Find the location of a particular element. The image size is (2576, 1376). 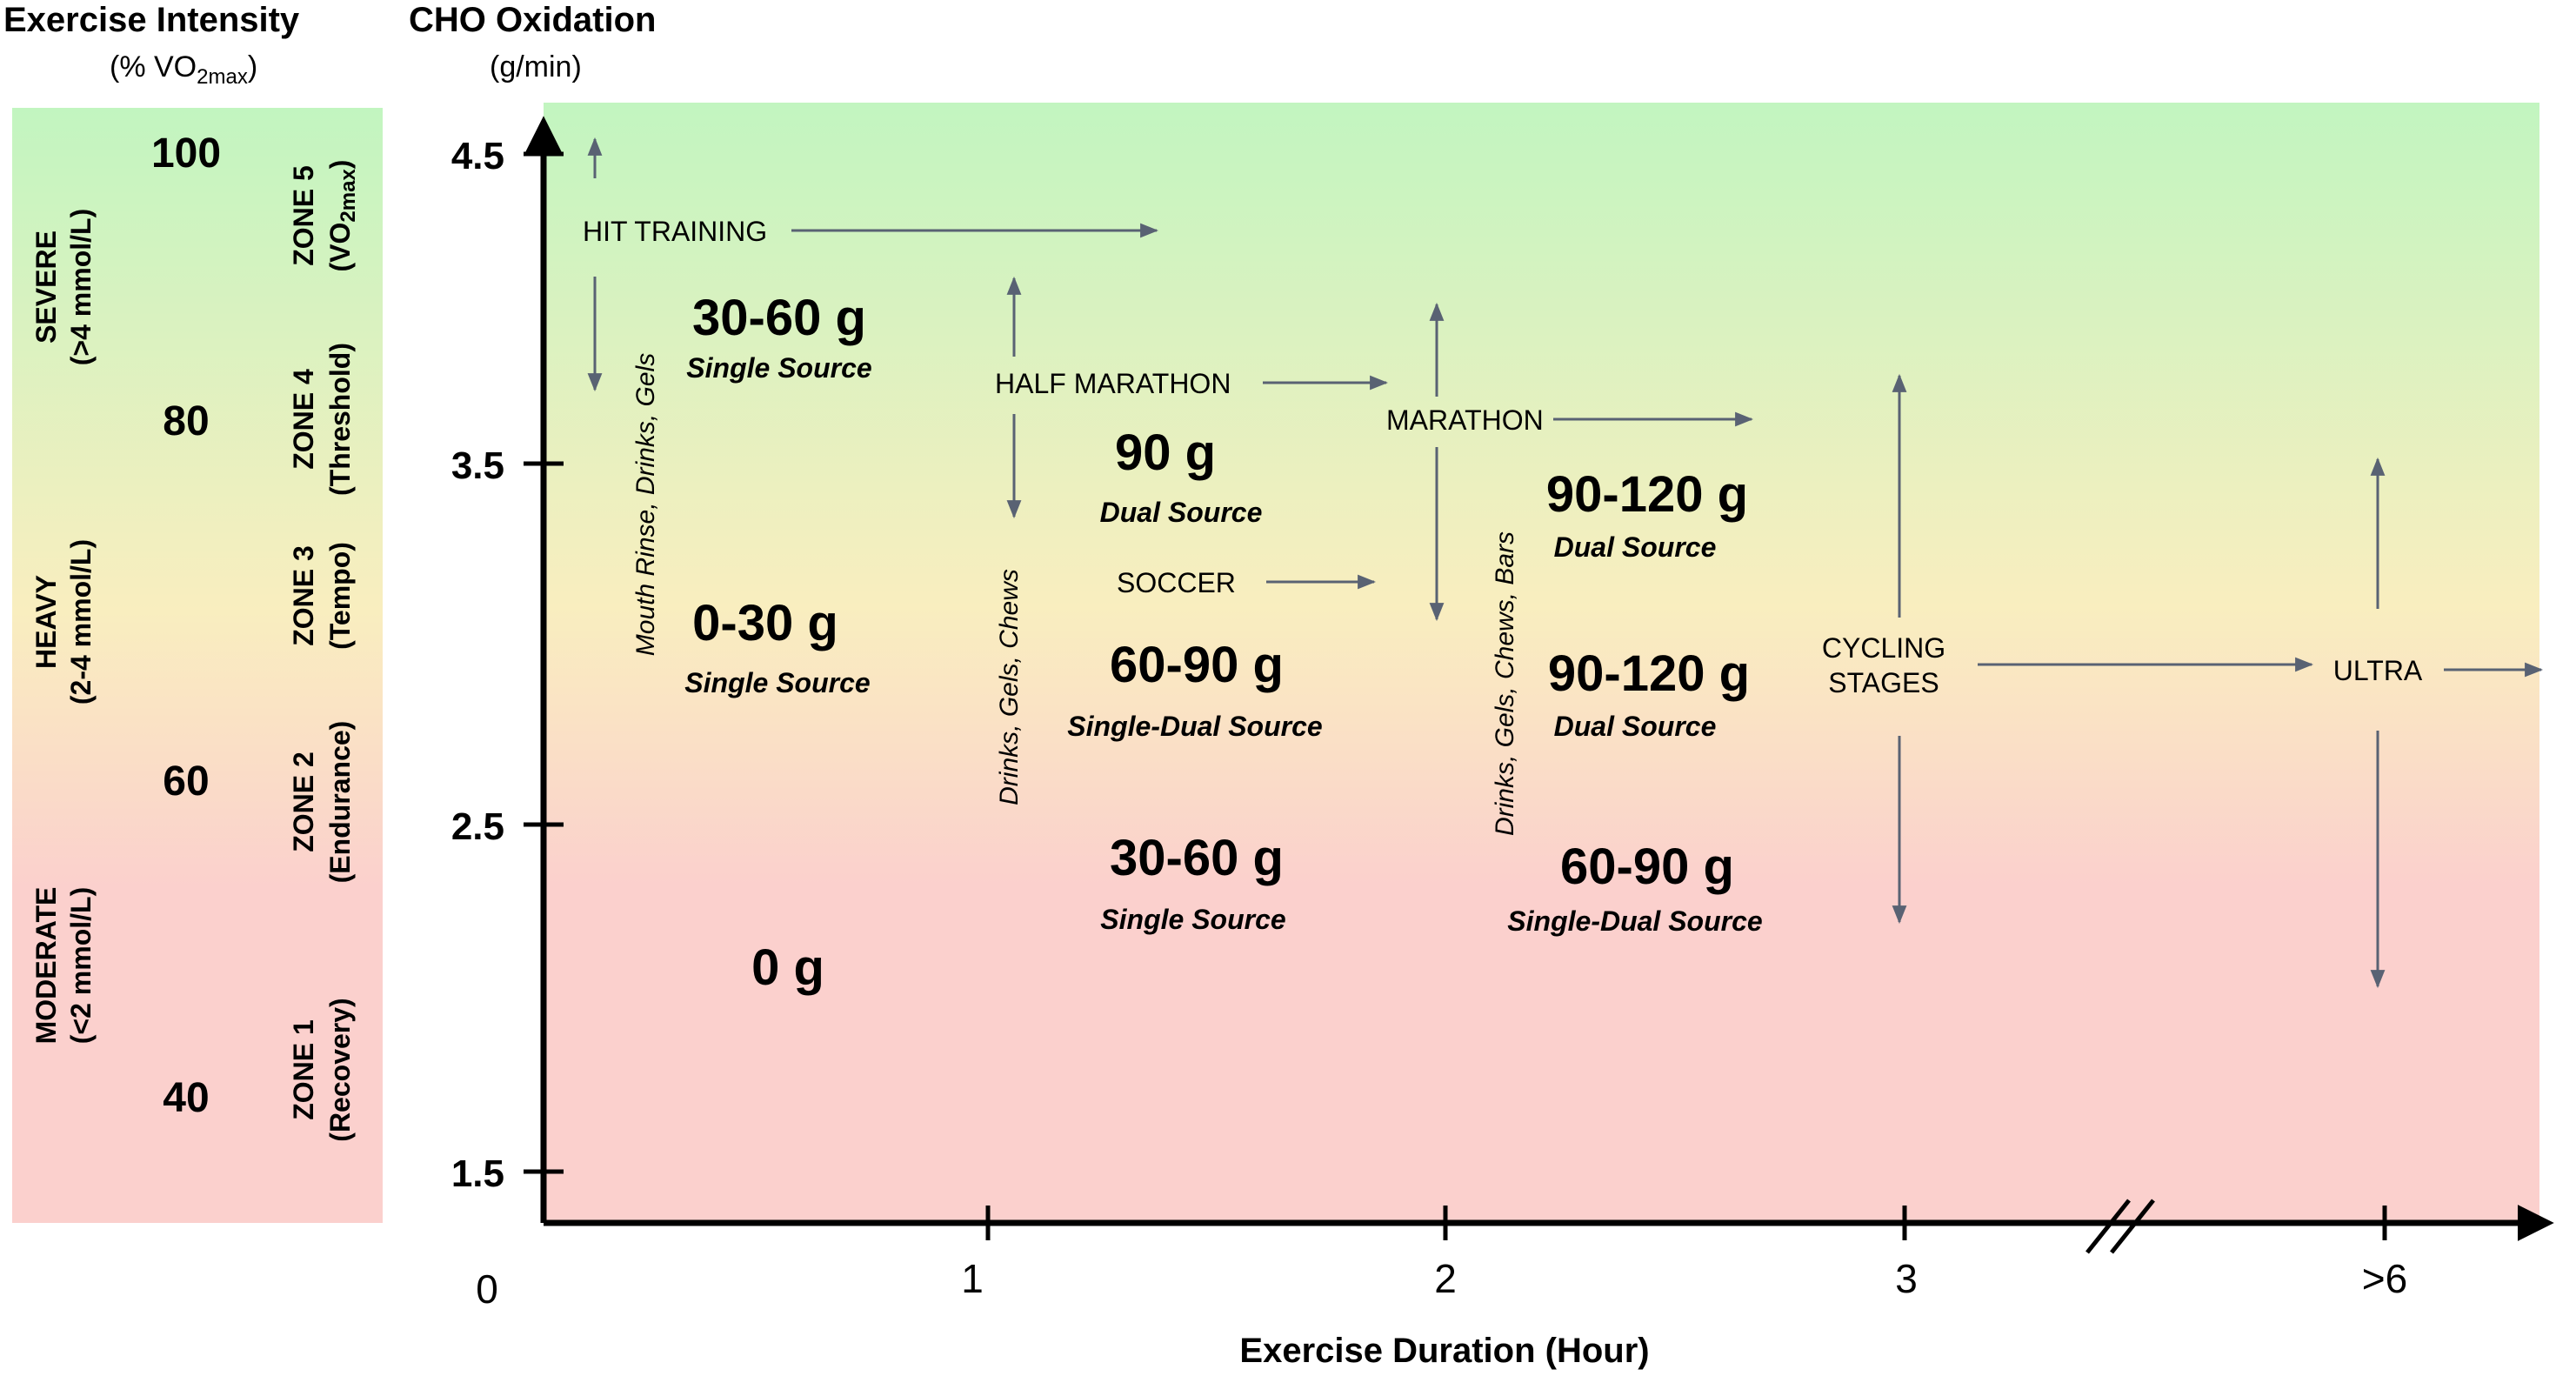

note-mouth-rinse-drinks-gels: Mouth Rinse, Drinks, Gels is located at coordinates (645, 504).